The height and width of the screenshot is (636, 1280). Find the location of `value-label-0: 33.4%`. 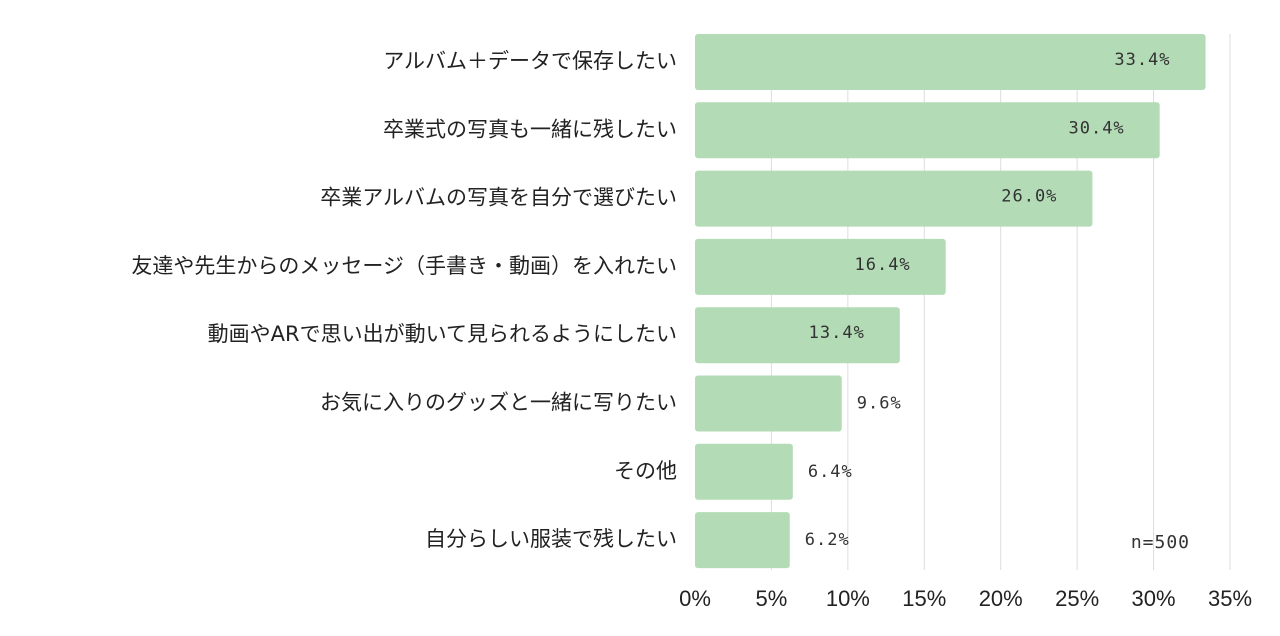

value-label-0: 33.4% is located at coordinates (1142, 60).